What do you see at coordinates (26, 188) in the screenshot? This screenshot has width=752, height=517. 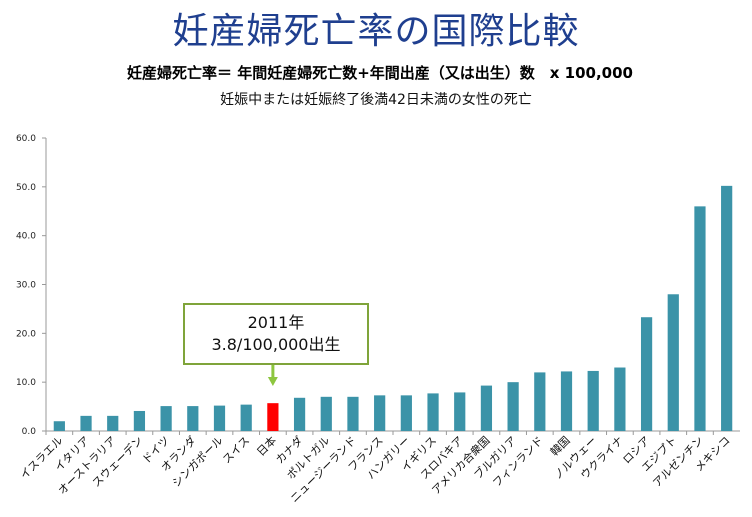 I see `y-tick-label: 50.0` at bounding box center [26, 188].